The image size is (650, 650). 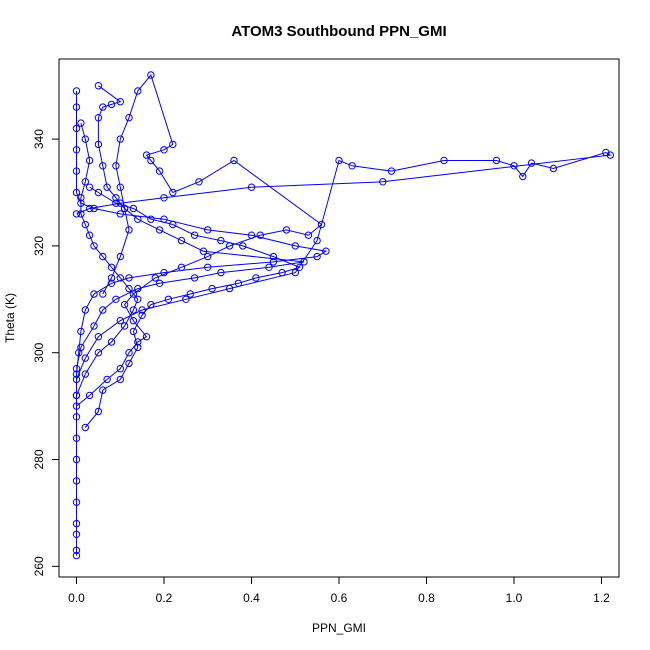 I want to click on y-tick-label: 300, so click(x=39, y=352).